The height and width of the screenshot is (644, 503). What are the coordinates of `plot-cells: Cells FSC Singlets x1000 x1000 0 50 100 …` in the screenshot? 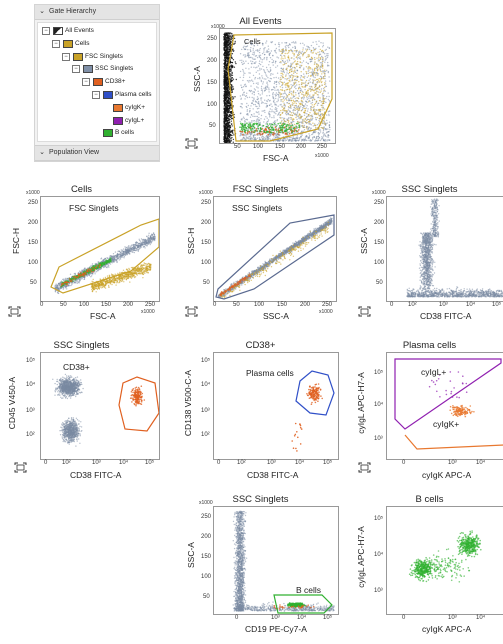 It's located at (81, 259).